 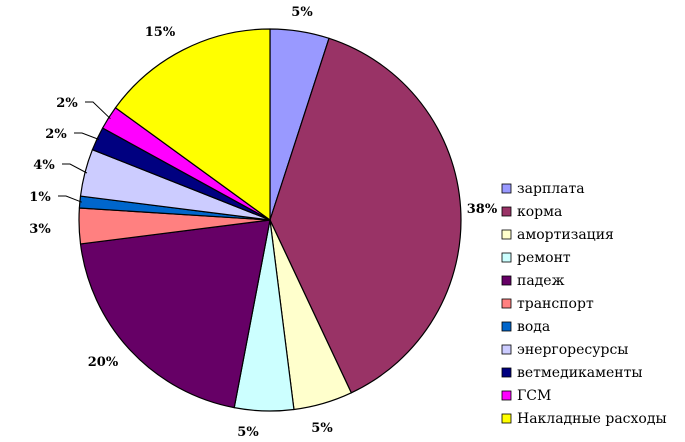 What do you see at coordinates (572, 350) in the screenshot?
I see `legend-label-энергоресурсы: энергоресурсы` at bounding box center [572, 350].